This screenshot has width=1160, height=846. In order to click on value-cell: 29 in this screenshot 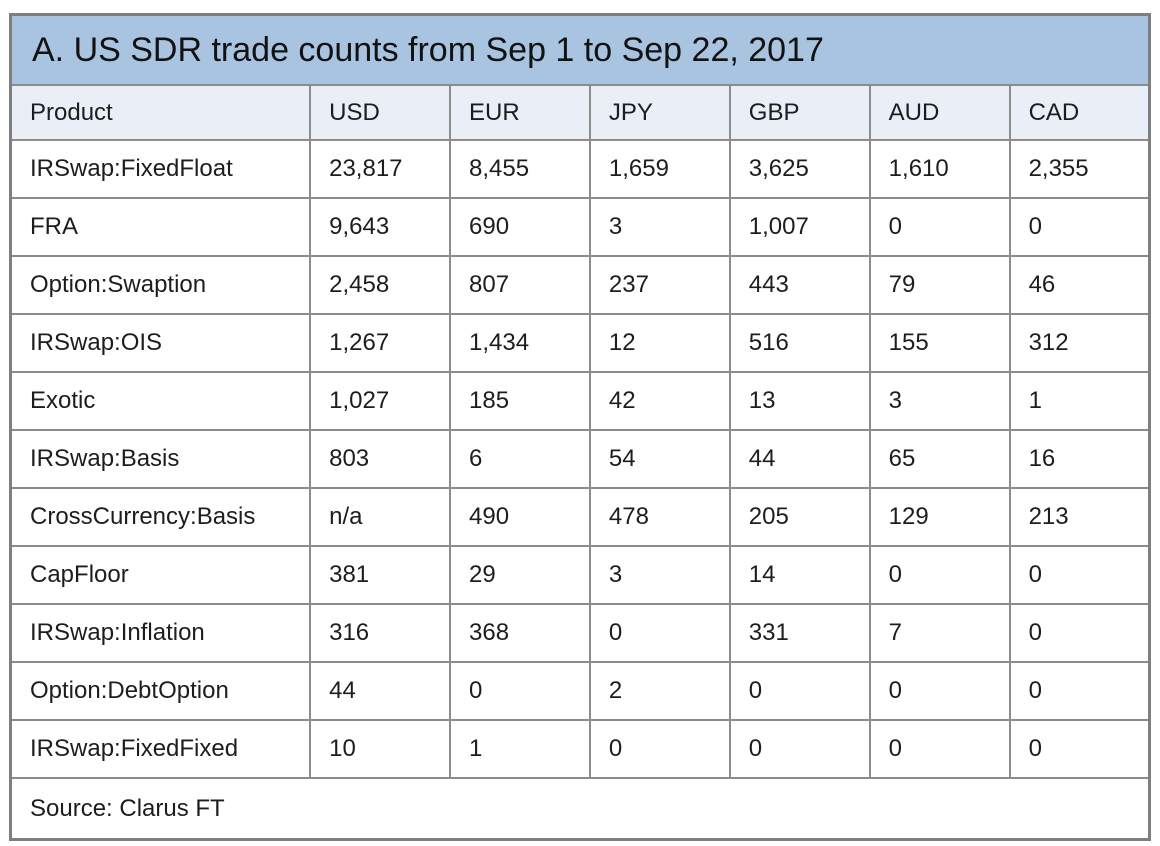, I will do `click(520, 575)`.